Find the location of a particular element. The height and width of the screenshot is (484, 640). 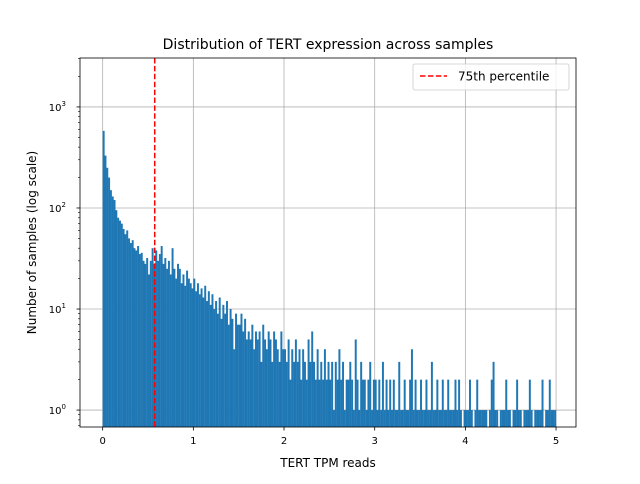

y-tick-label: 10³ is located at coordinates (57, 107).